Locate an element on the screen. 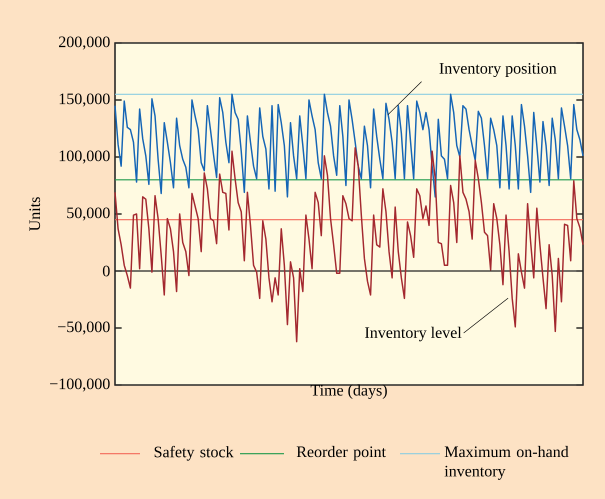 The image size is (605, 499). y-axis-title: Units is located at coordinates (34, 214).